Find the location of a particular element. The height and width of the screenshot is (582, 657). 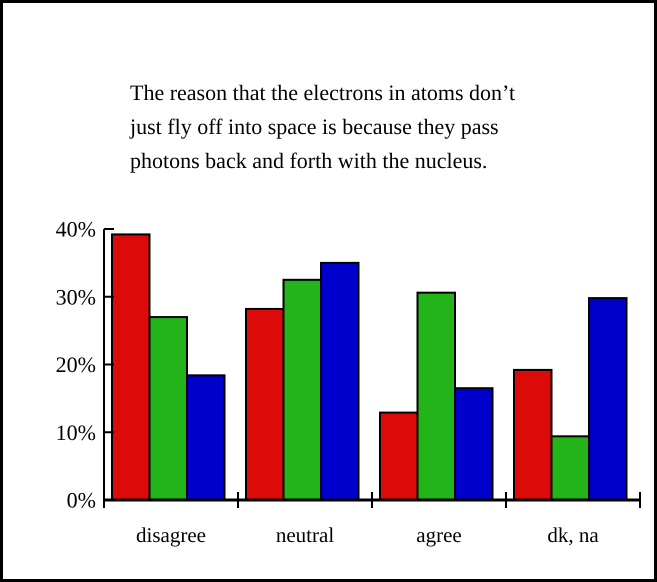

x-tick-label: disagree is located at coordinates (171, 535).